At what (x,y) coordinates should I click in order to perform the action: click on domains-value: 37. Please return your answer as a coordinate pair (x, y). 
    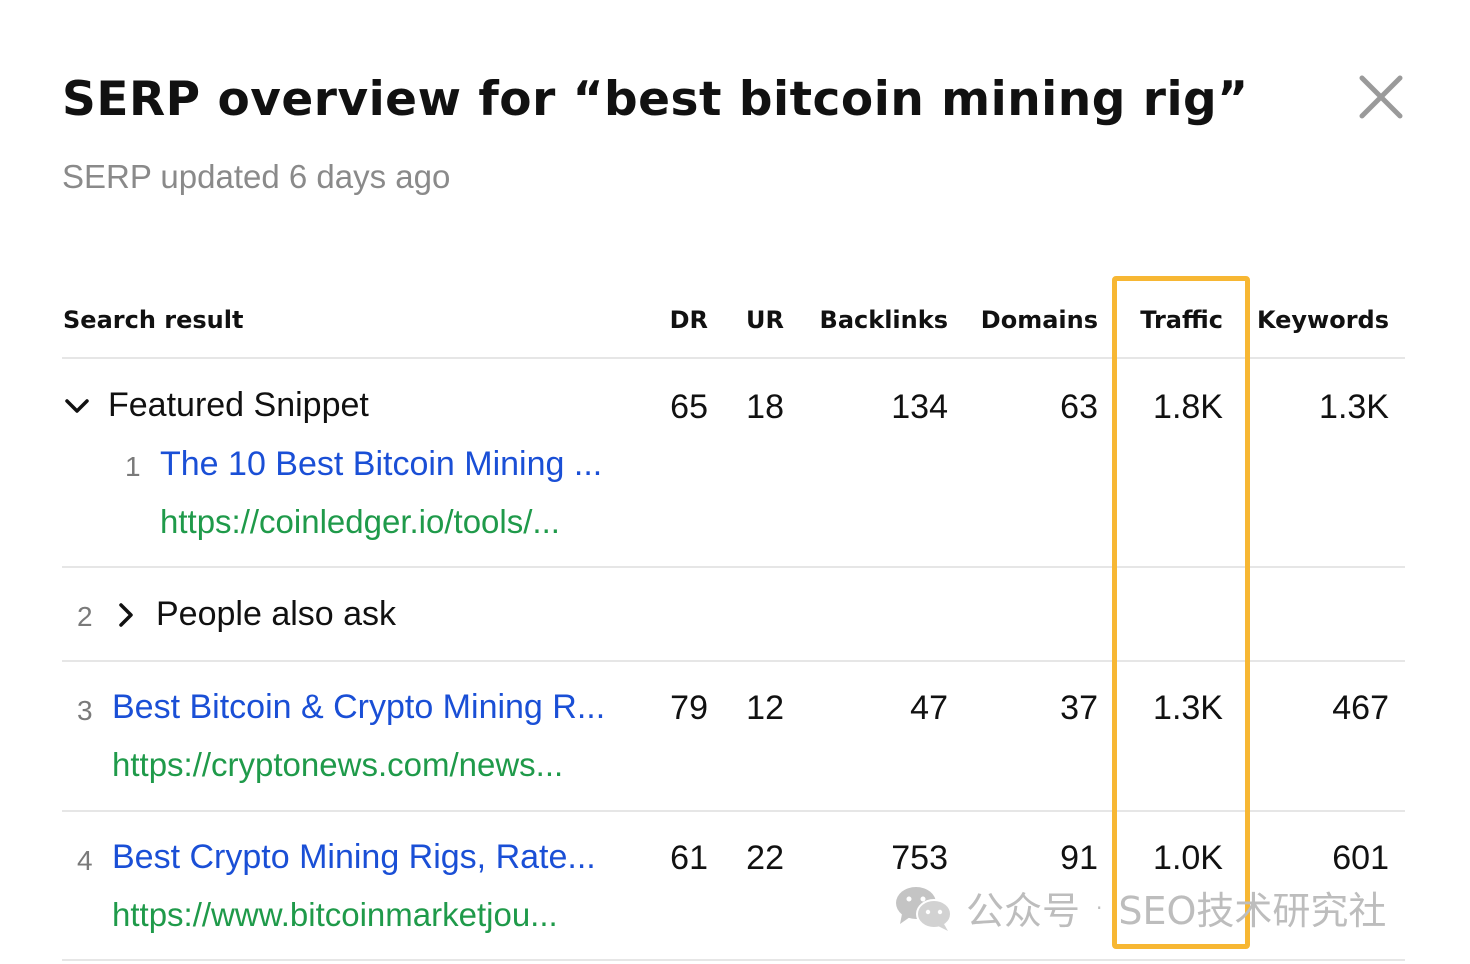
    Looking at the image, I should click on (1079, 708).